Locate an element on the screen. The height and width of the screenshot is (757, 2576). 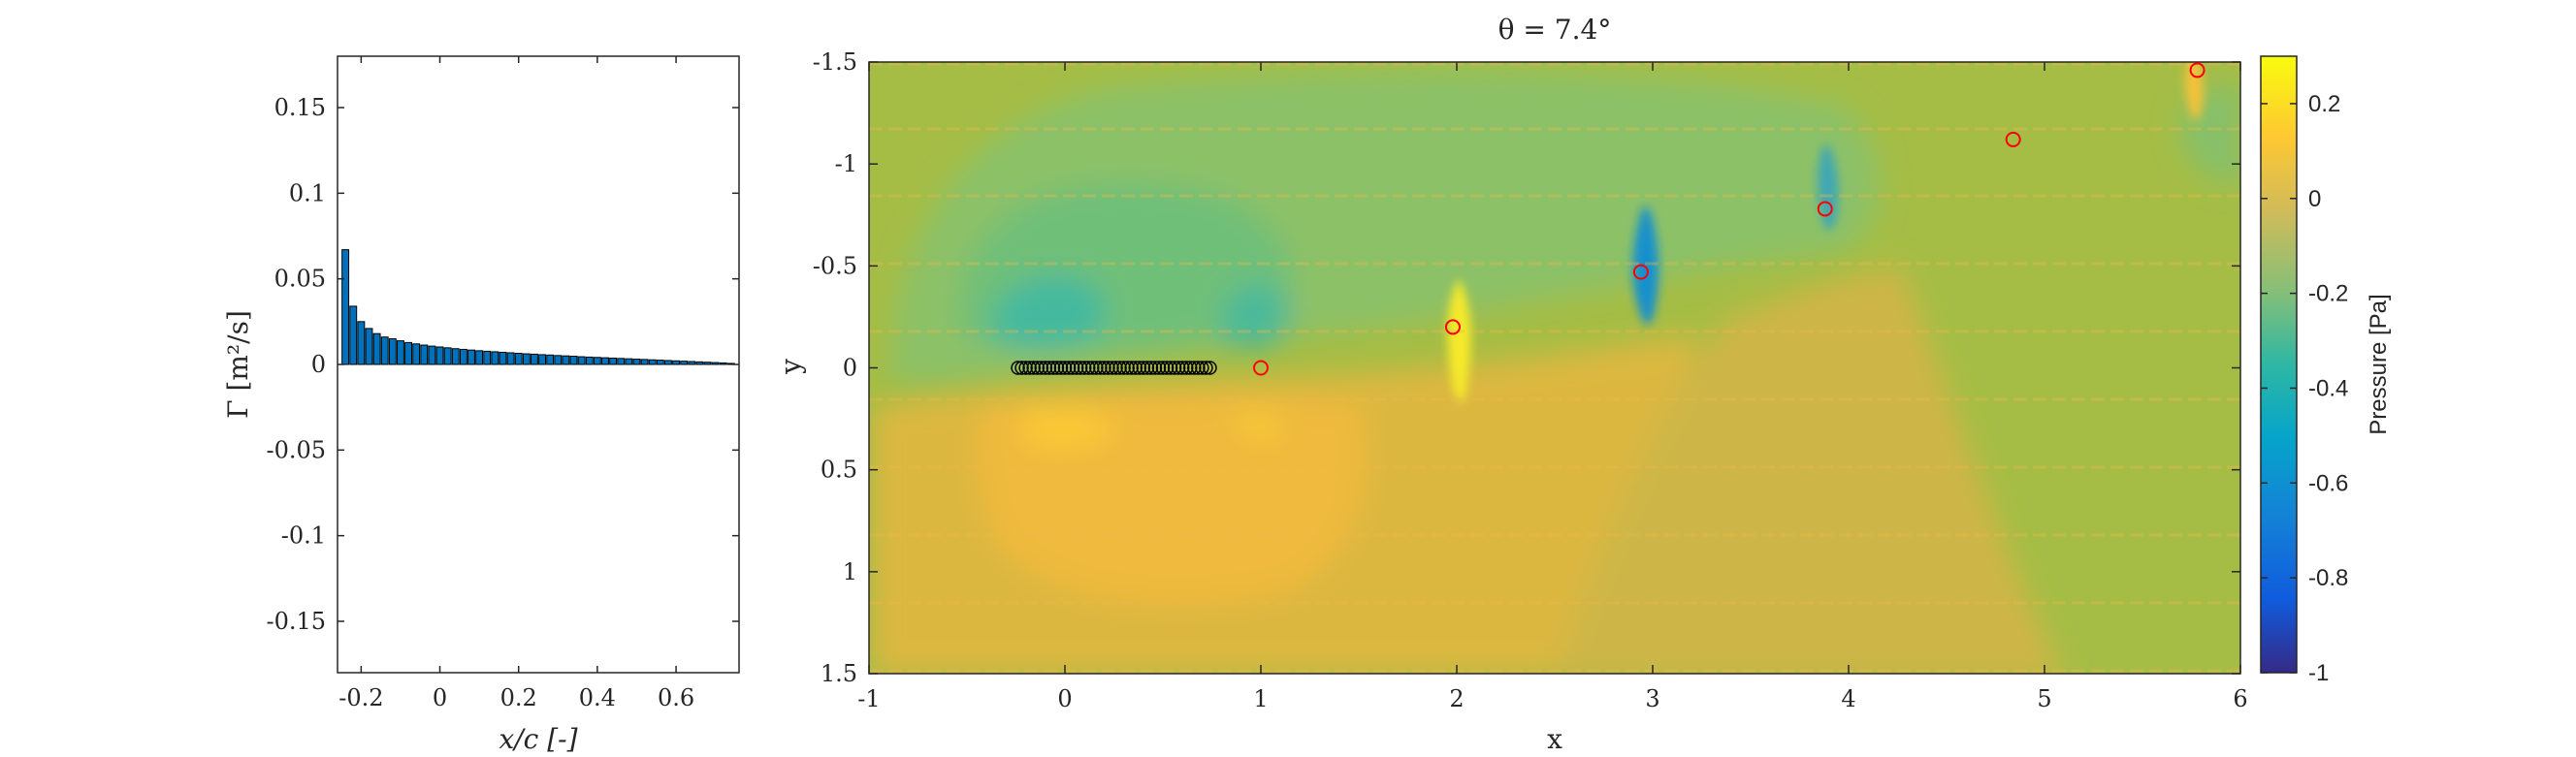
circulation-plot-area is located at coordinates (538, 364).